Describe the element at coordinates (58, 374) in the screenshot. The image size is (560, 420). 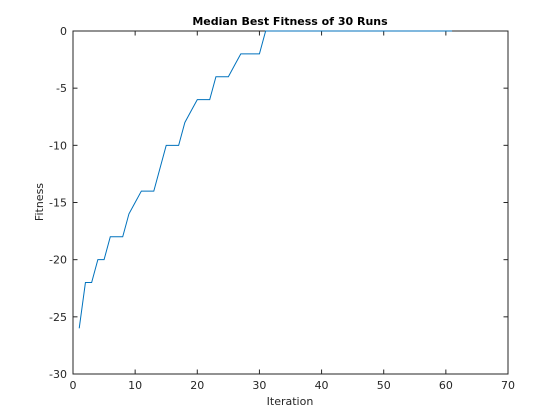
I see `y-tick-label: -30` at that location.